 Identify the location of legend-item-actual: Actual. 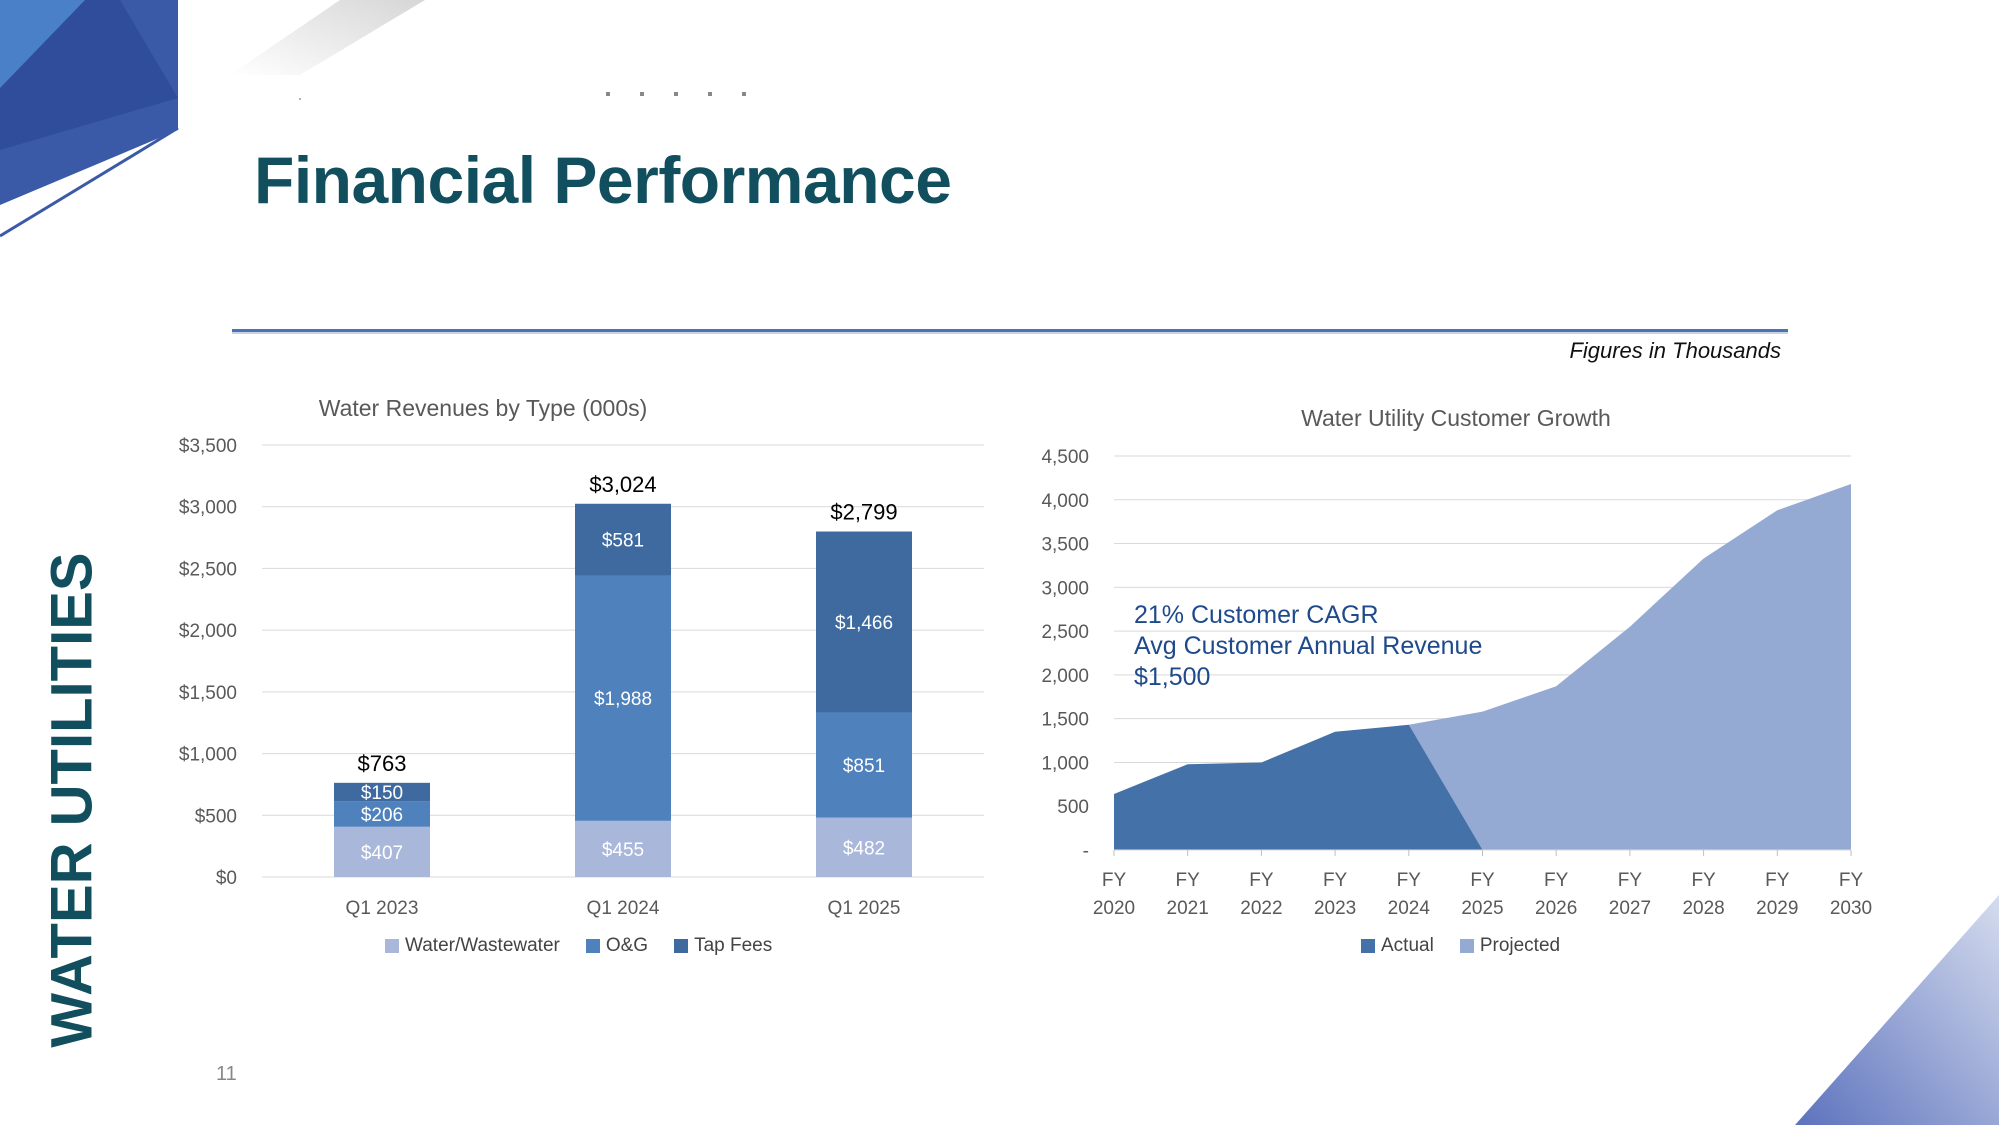
(1397, 946).